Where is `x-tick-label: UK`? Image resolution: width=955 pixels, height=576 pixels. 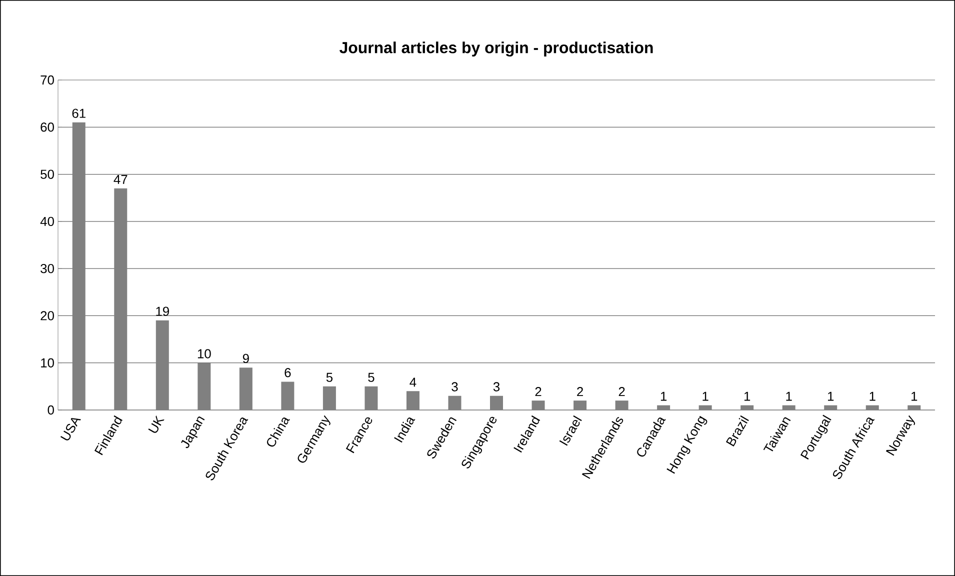 x-tick-label: UK is located at coordinates (156, 424).